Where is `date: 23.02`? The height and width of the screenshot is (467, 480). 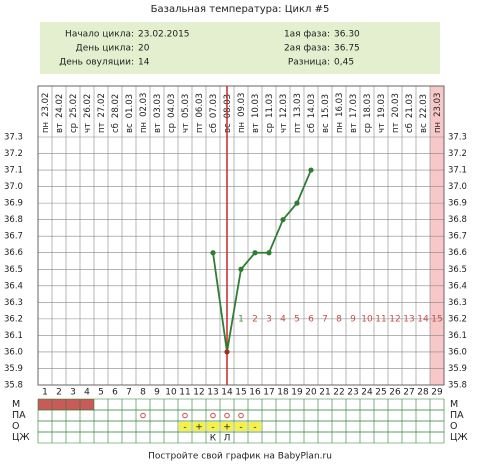 date: 23.02 is located at coordinates (46, 105).